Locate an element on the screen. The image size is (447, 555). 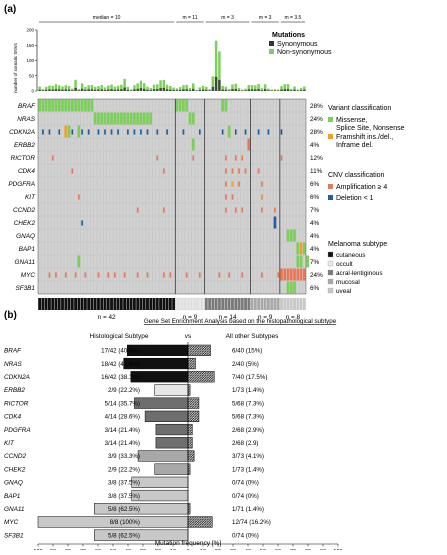
gsea-gene-label: SF3B1 is located at coordinates (14, 535).